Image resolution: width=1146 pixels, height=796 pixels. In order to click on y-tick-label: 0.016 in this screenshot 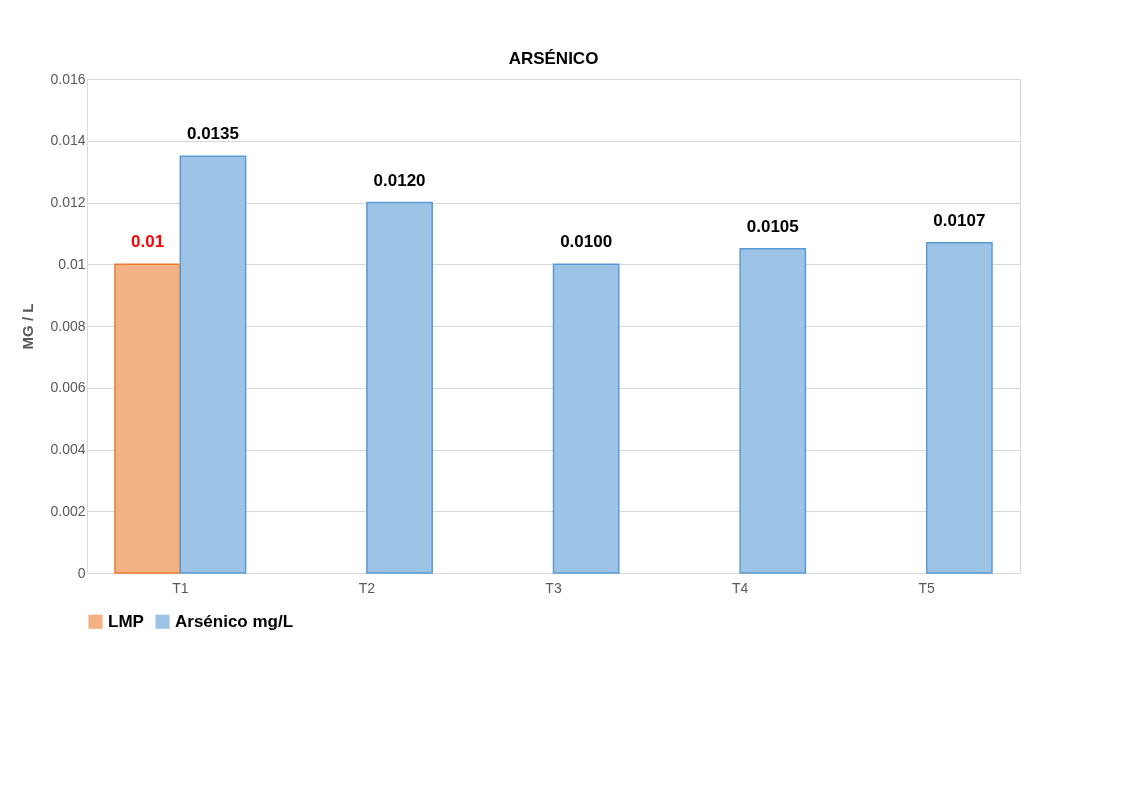, I will do `click(68, 78)`.